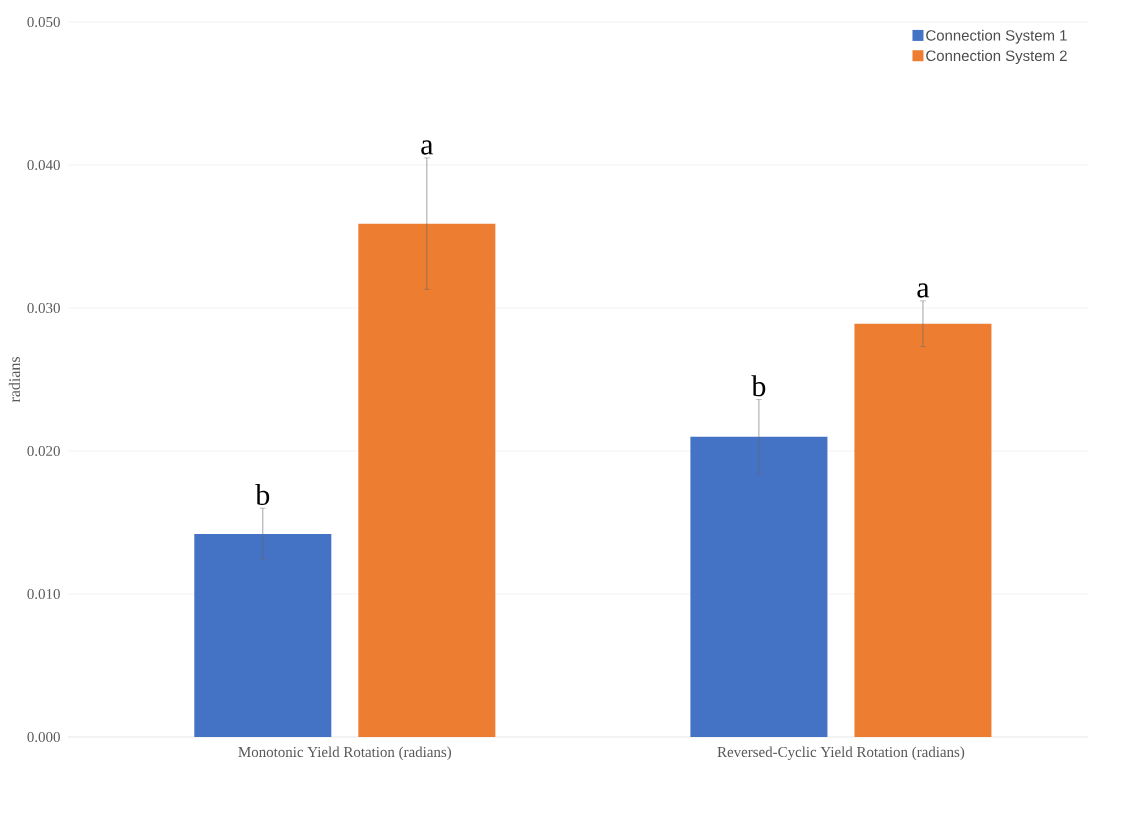 Image resolution: width=1124 pixels, height=819 pixels. What do you see at coordinates (996, 36) in the screenshot?
I see `legend-label: Connection System 1` at bounding box center [996, 36].